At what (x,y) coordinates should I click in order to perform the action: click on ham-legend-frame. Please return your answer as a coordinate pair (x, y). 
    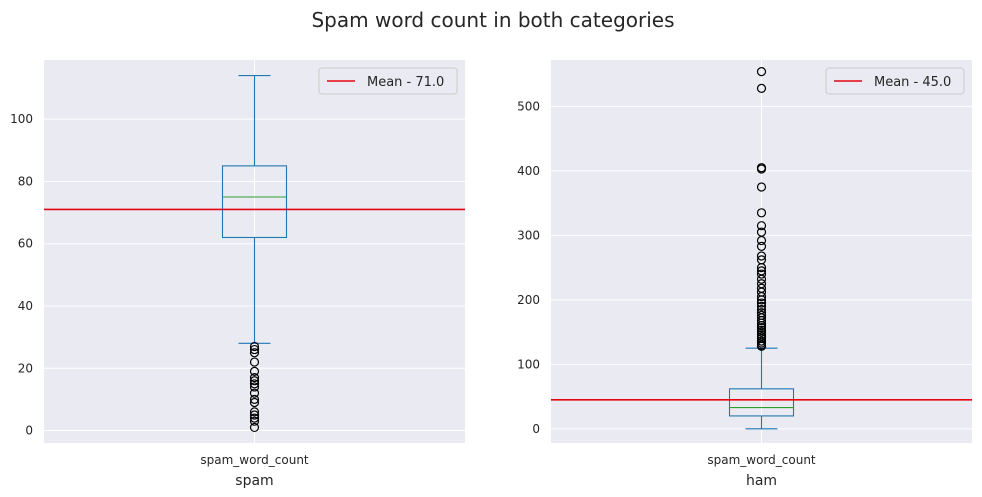
    Looking at the image, I should click on (895, 81).